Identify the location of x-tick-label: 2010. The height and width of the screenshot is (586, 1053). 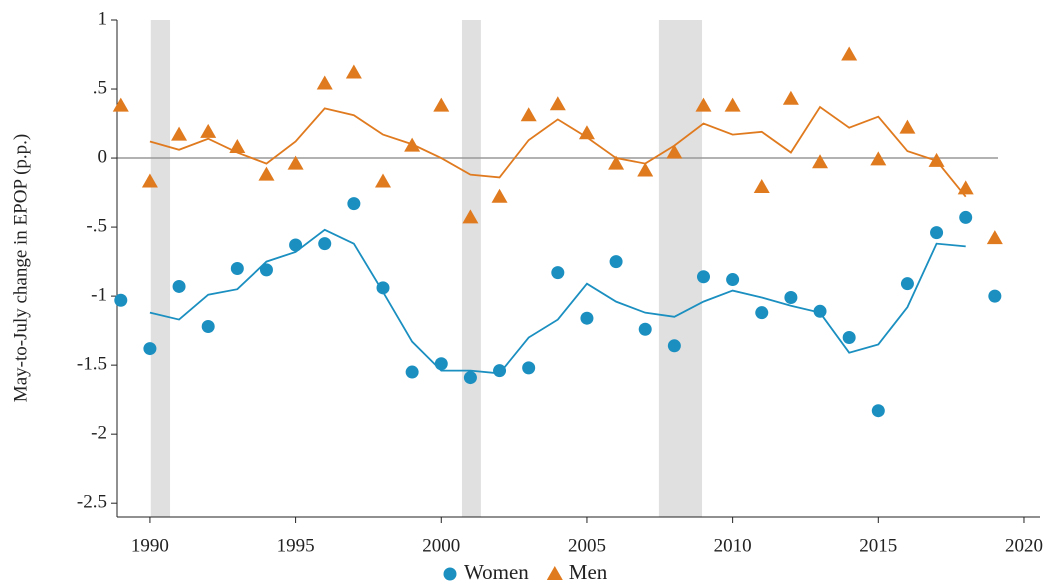
(733, 545).